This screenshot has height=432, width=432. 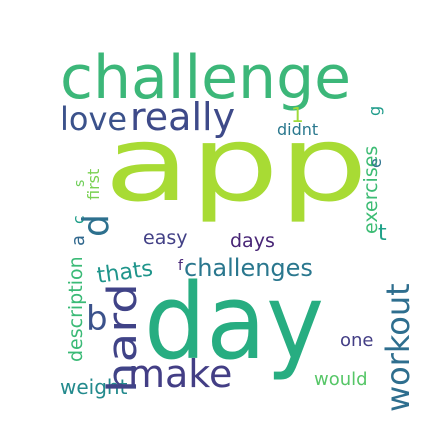 What do you see at coordinates (78, 240) in the screenshot?
I see `word-a-small: a` at bounding box center [78, 240].